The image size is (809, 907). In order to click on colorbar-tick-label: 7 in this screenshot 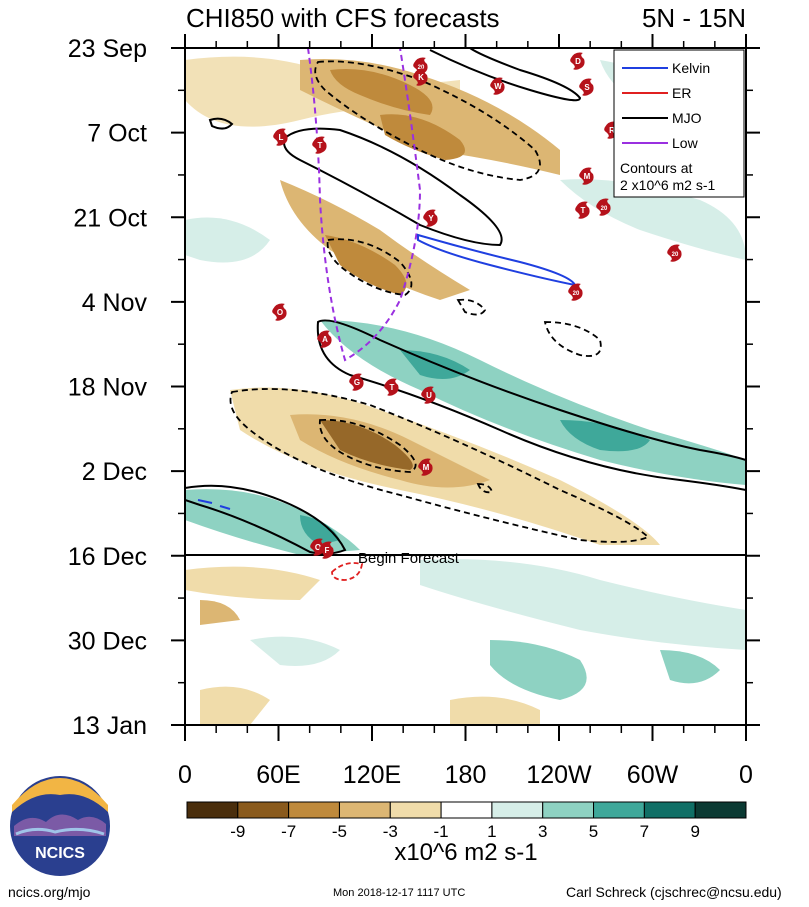, I will do `click(644, 831)`.